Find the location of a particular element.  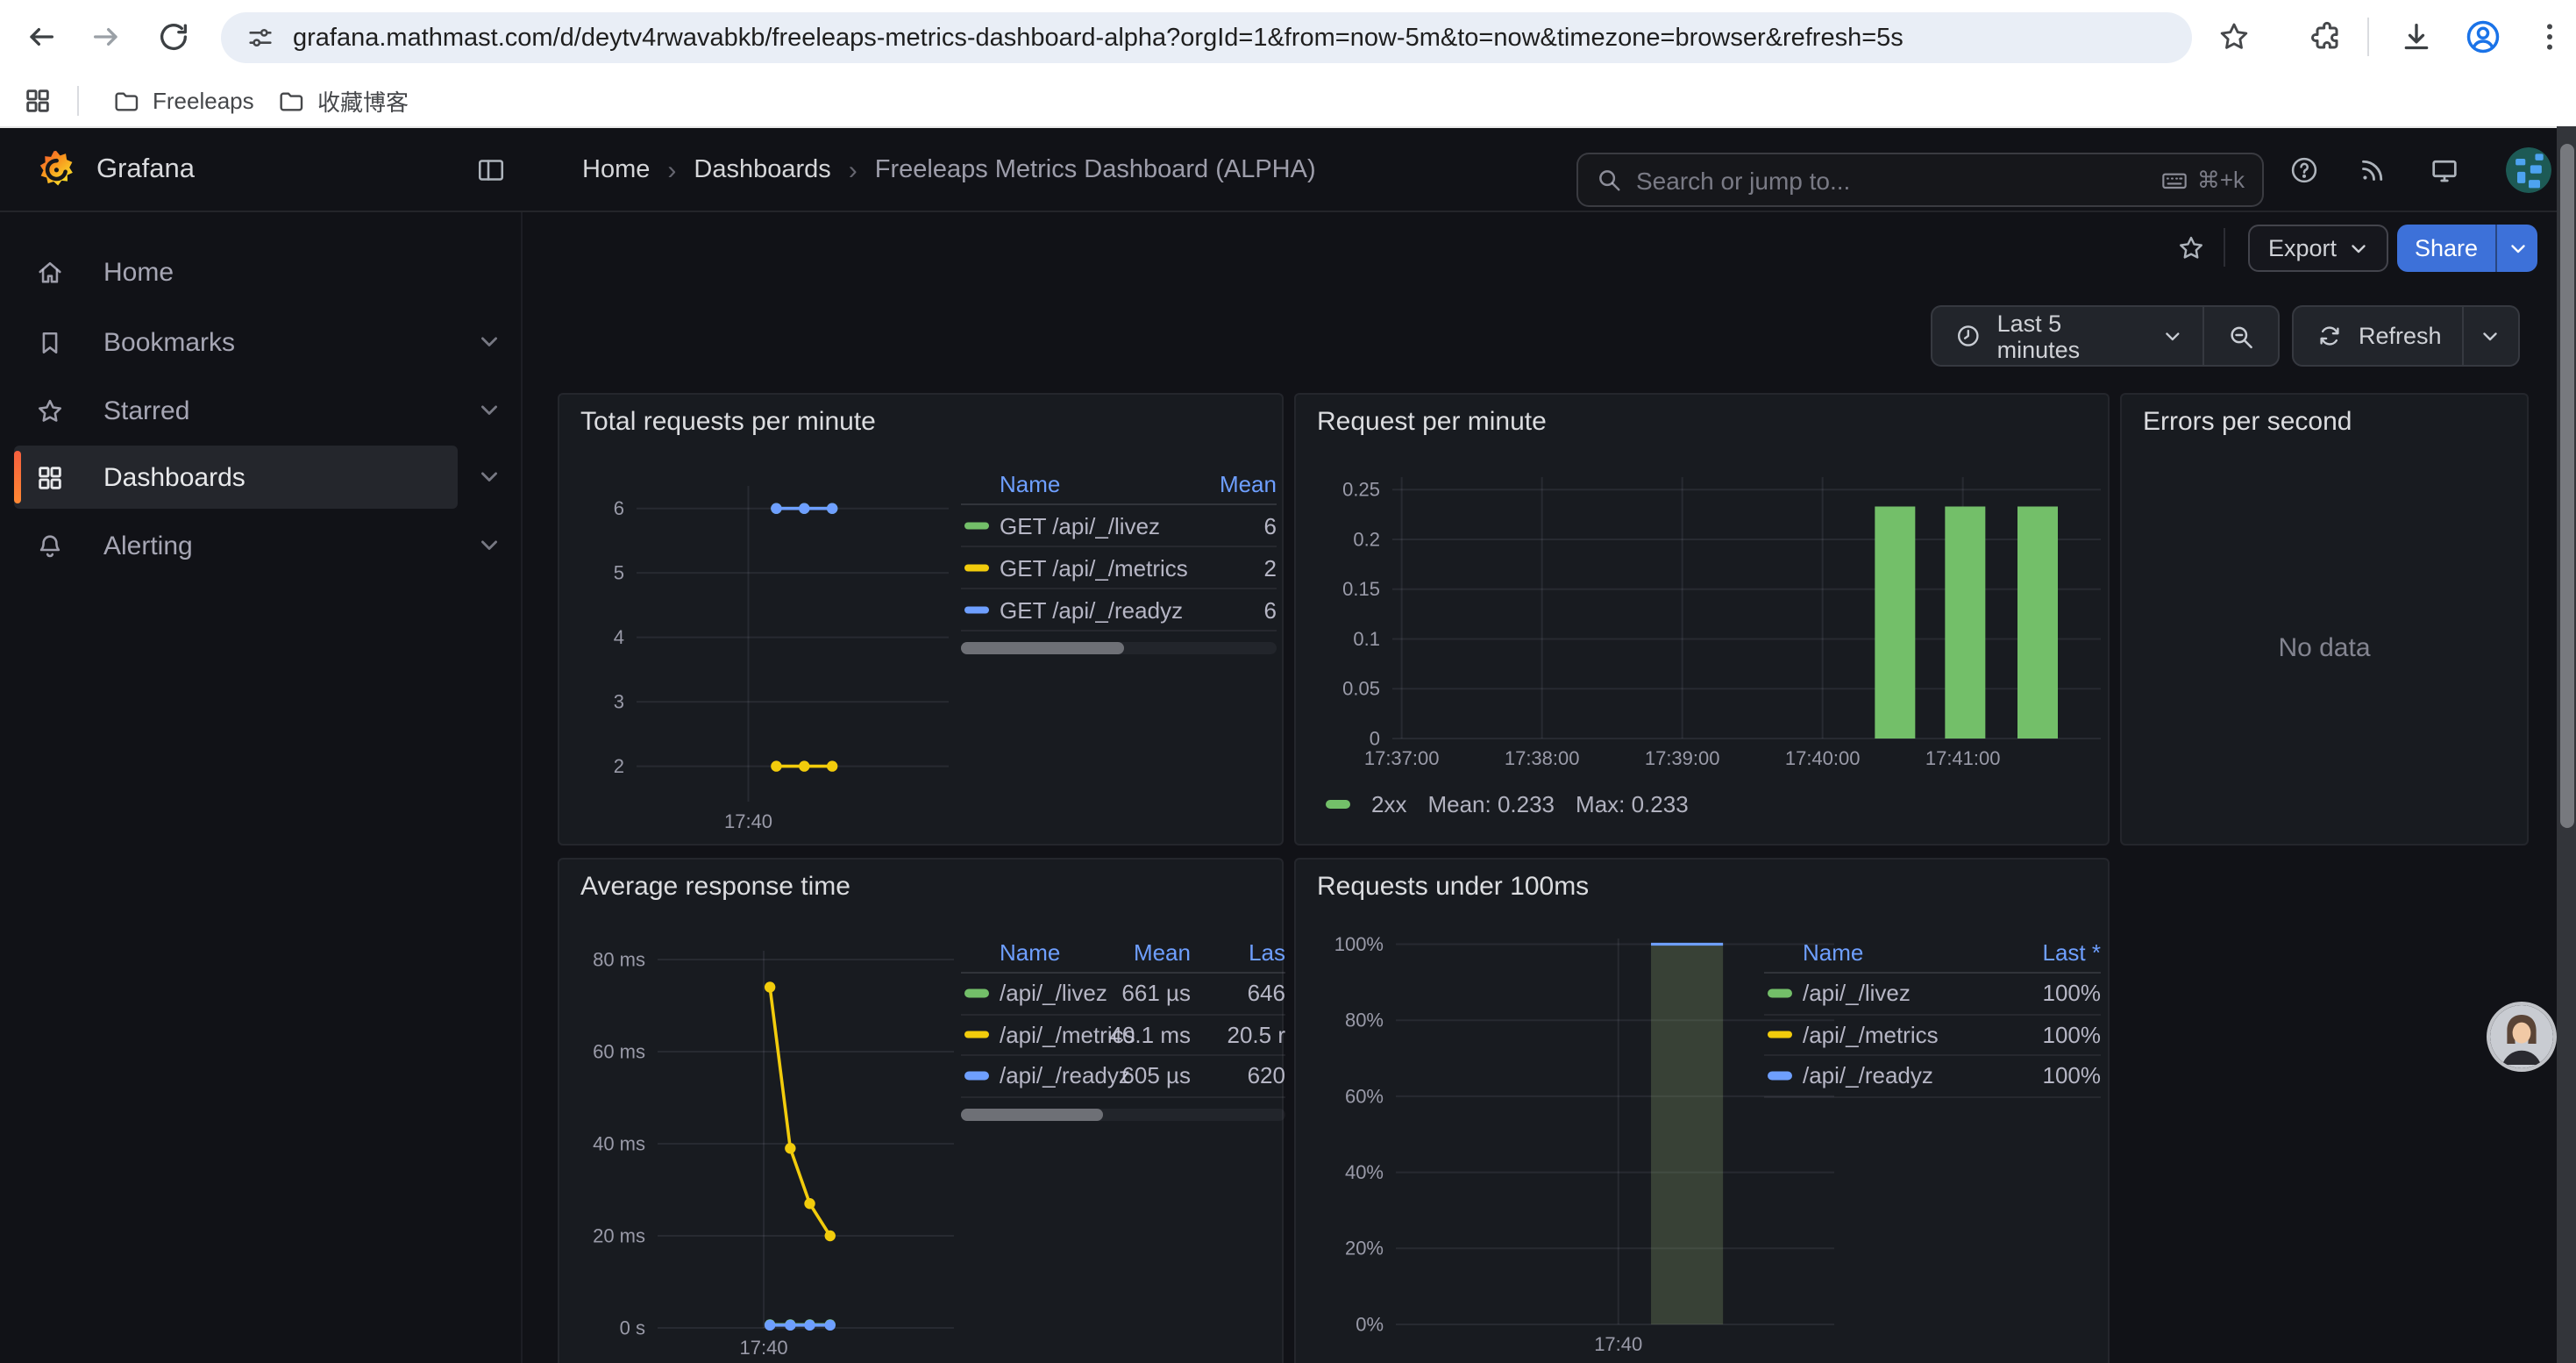

legend-row: /api/_/livez 661 µs 646 is located at coordinates (1123, 994).